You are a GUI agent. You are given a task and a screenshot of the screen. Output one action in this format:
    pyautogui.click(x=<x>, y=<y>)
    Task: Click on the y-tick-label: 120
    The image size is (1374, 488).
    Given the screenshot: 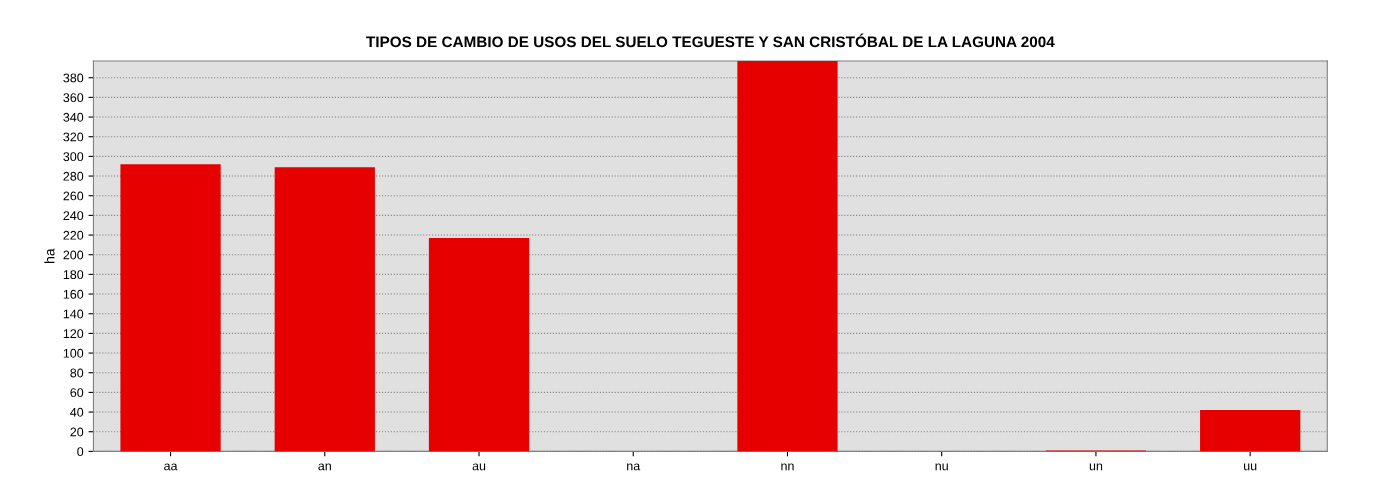 What is the action you would take?
    pyautogui.click(x=73, y=334)
    